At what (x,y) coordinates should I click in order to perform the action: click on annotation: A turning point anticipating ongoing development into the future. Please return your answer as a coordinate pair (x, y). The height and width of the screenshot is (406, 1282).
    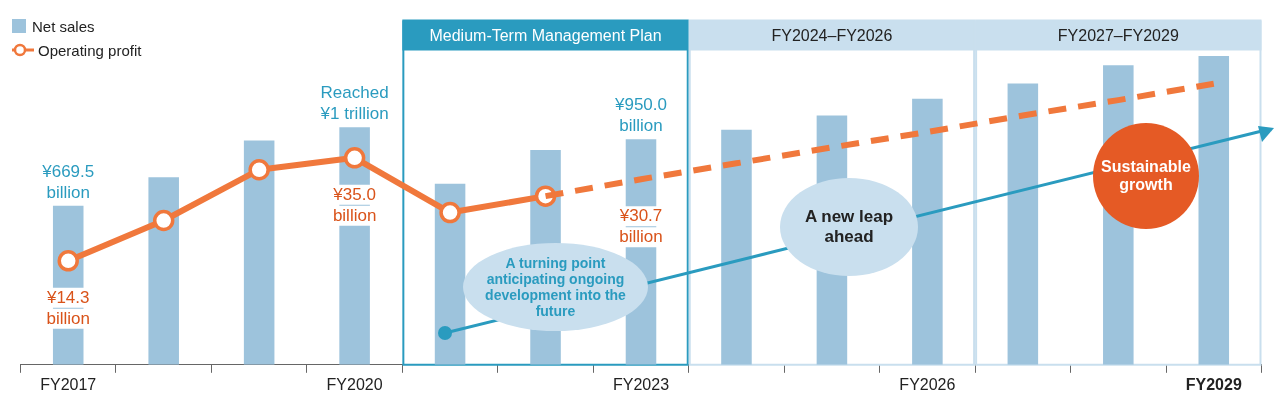
    Looking at the image, I should click on (555, 287).